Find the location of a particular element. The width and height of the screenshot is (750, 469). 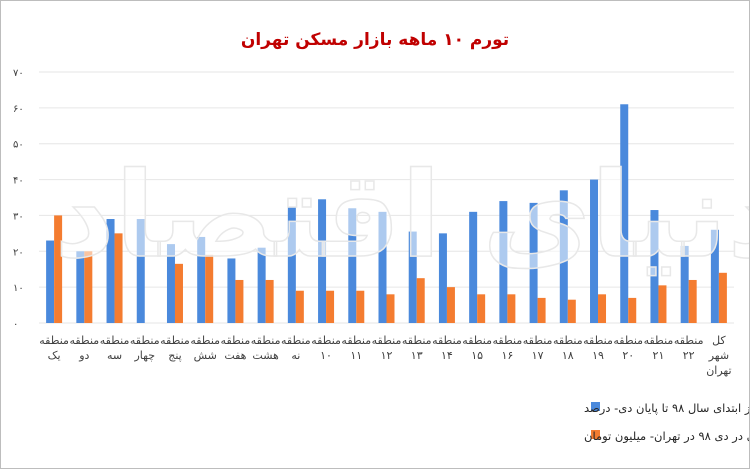

x-tick-label: تهران is located at coordinates (718, 370).